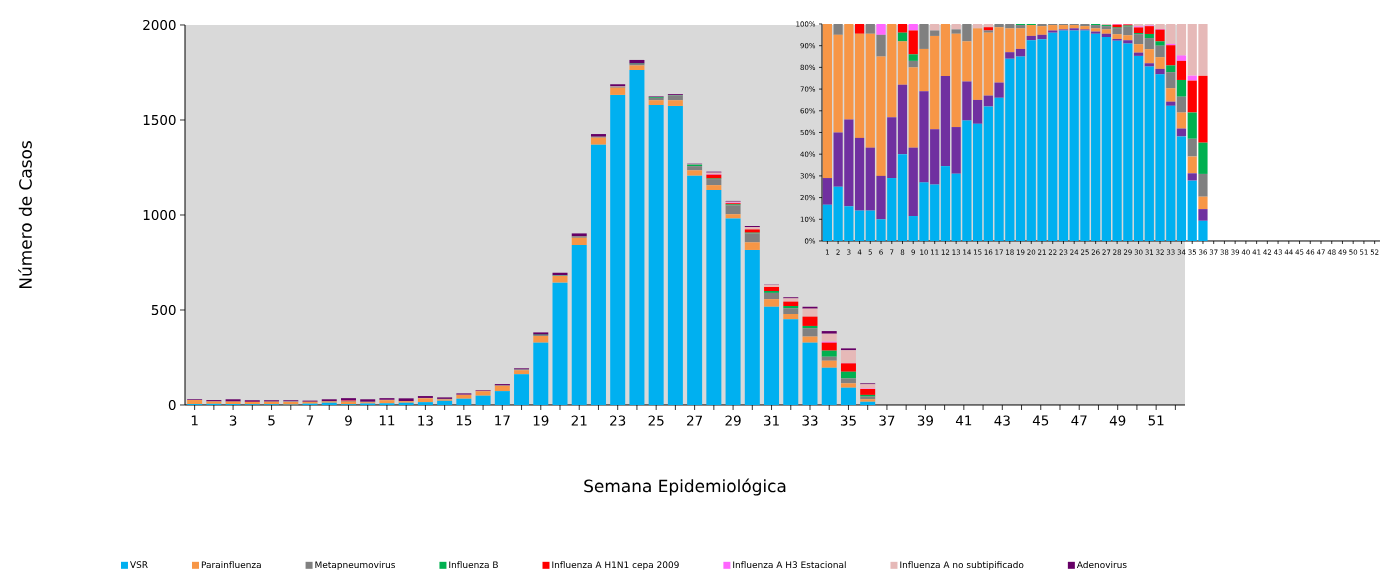 This screenshot has width=1384, height=570. I want to click on legend-label: Influenza A no subtipificado, so click(962, 565).